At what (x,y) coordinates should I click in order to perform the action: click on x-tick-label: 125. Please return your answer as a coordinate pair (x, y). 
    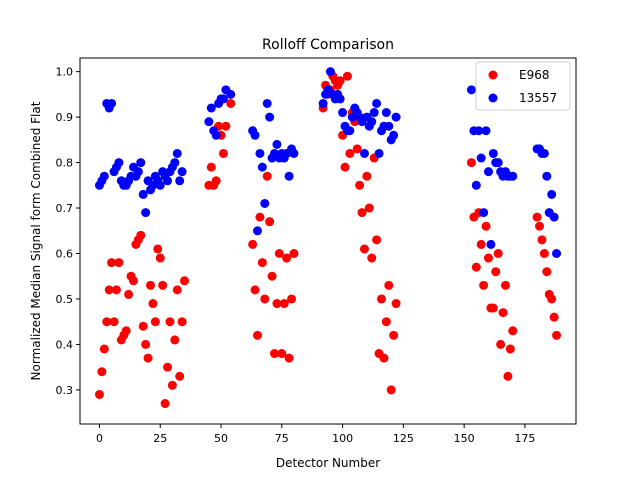
    Looking at the image, I should click on (403, 438).